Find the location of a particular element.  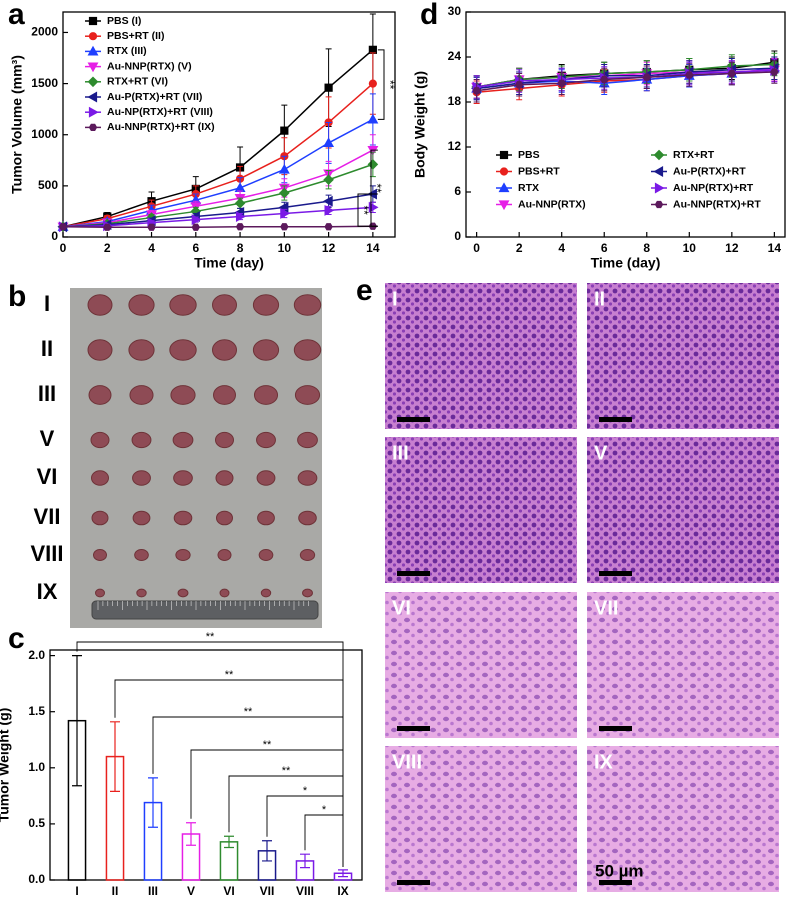

y-tick-label: 1000 is located at coordinates (44, 134).